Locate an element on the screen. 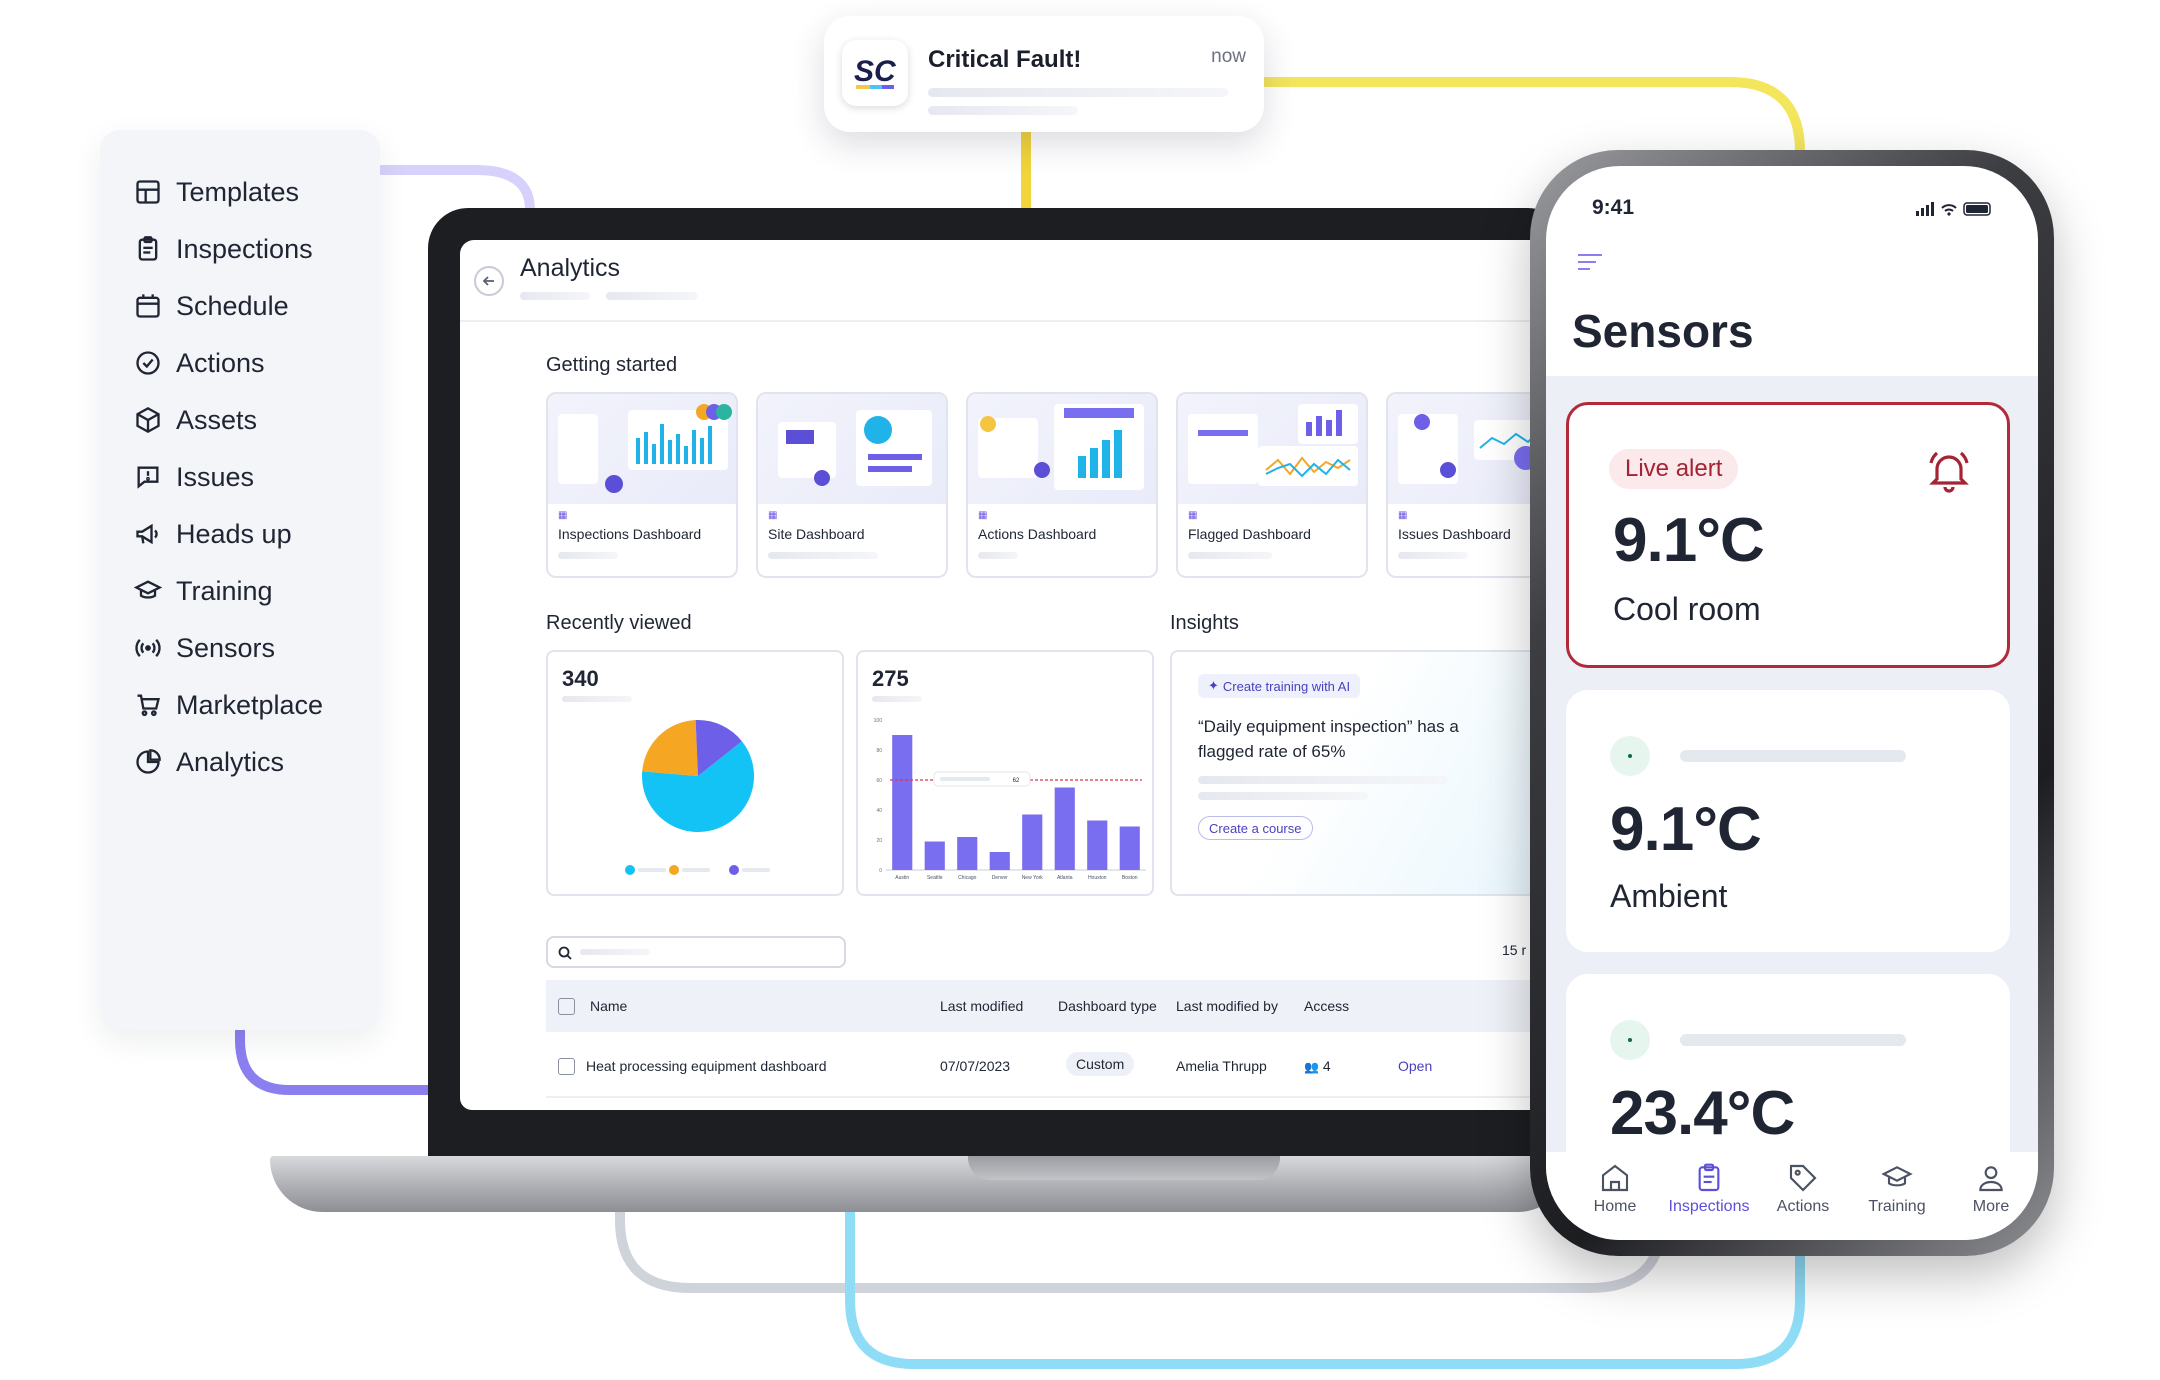 Image resolution: width=2160 pixels, height=1380 pixels. megaphone-icon is located at coordinates (147, 534).